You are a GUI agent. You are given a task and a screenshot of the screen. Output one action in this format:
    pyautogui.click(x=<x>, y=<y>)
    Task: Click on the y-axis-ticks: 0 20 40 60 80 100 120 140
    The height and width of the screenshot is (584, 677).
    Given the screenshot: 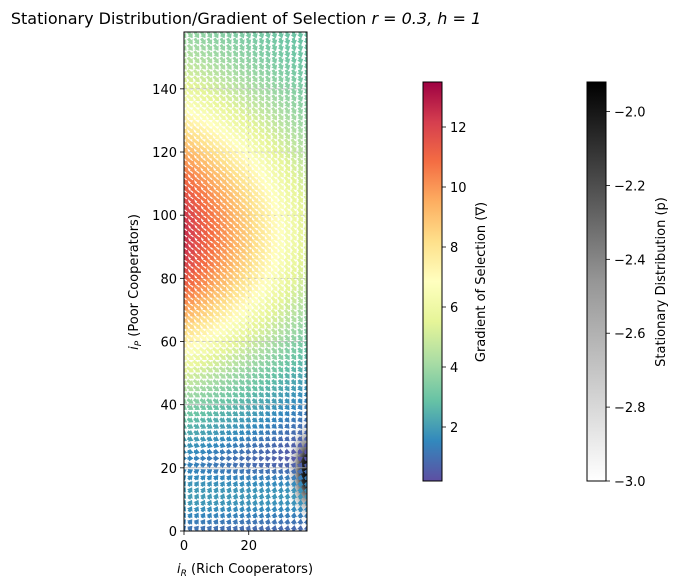 What is the action you would take?
    pyautogui.click(x=168, y=311)
    